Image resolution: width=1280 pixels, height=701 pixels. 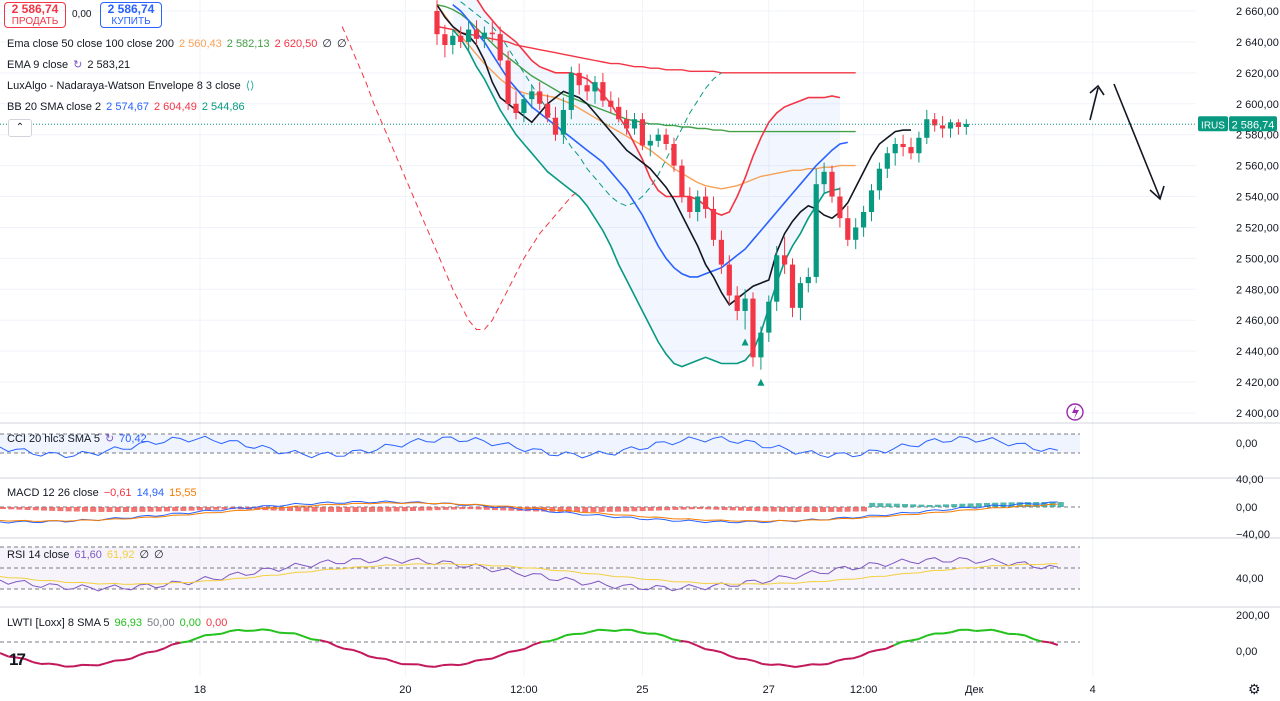 What do you see at coordinates (1254, 689) in the screenshot?
I see `gear-icon: ⚙` at bounding box center [1254, 689].